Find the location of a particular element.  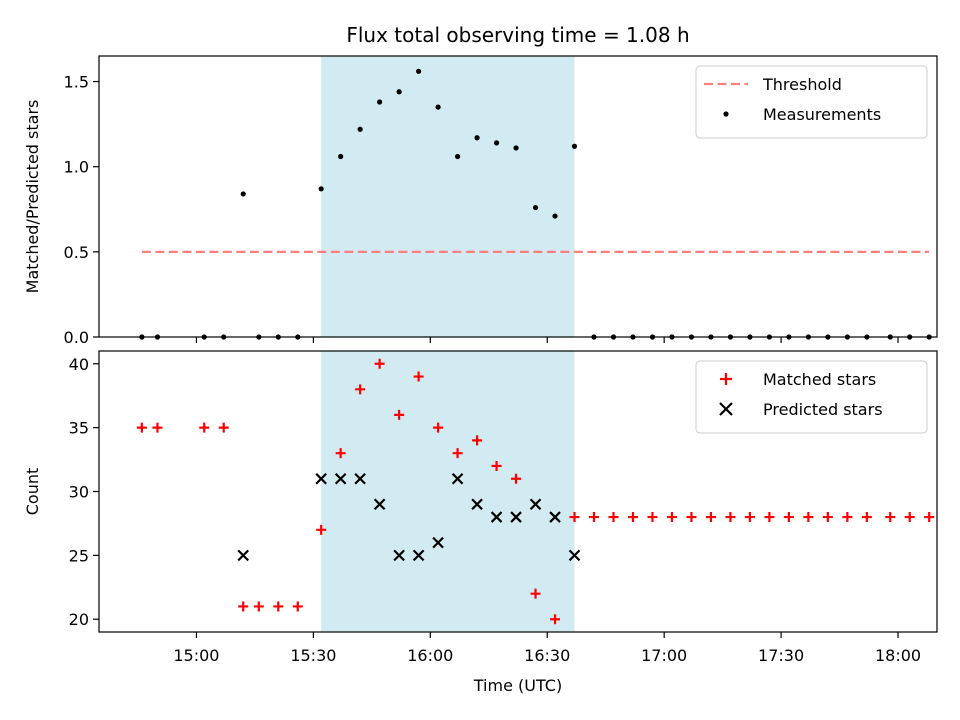

bottom-x-axis: 15:00 15:30 16:00 16:30 17:00 17:30 18:00 is located at coordinates (547, 648).